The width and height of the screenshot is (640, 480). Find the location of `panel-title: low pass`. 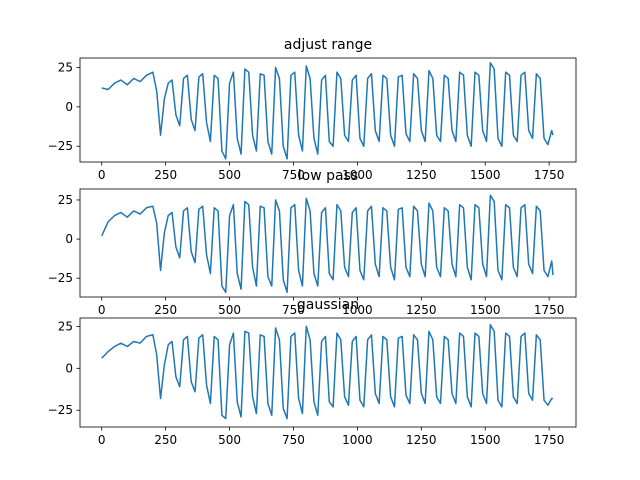

panel-title: low pass is located at coordinates (328, 176).